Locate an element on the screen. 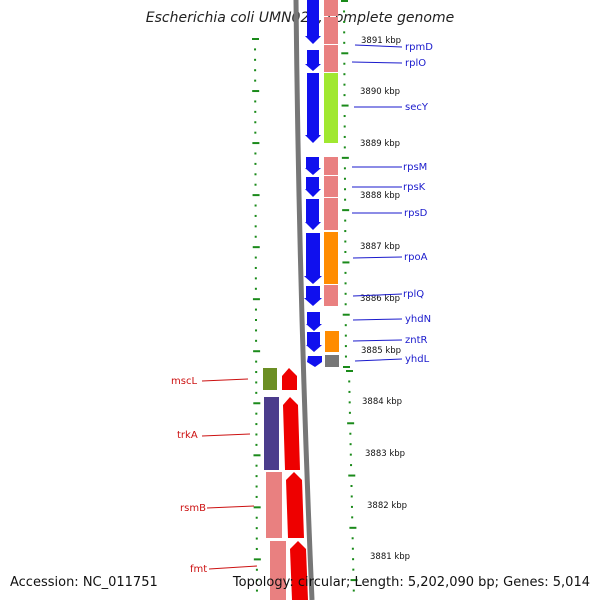  gene-label-zntR: zntR is located at coordinates (416, 340).